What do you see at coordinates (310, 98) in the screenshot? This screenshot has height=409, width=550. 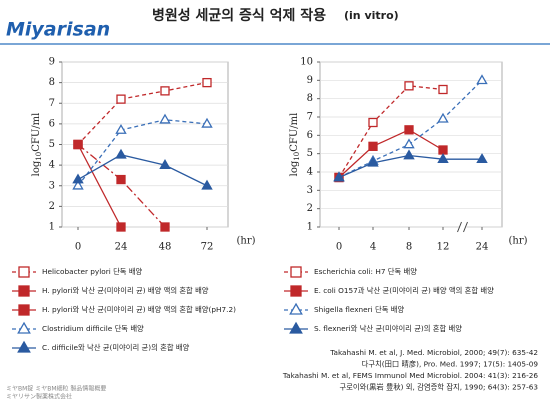 I see `y-tick-label: 8` at bounding box center [310, 98].